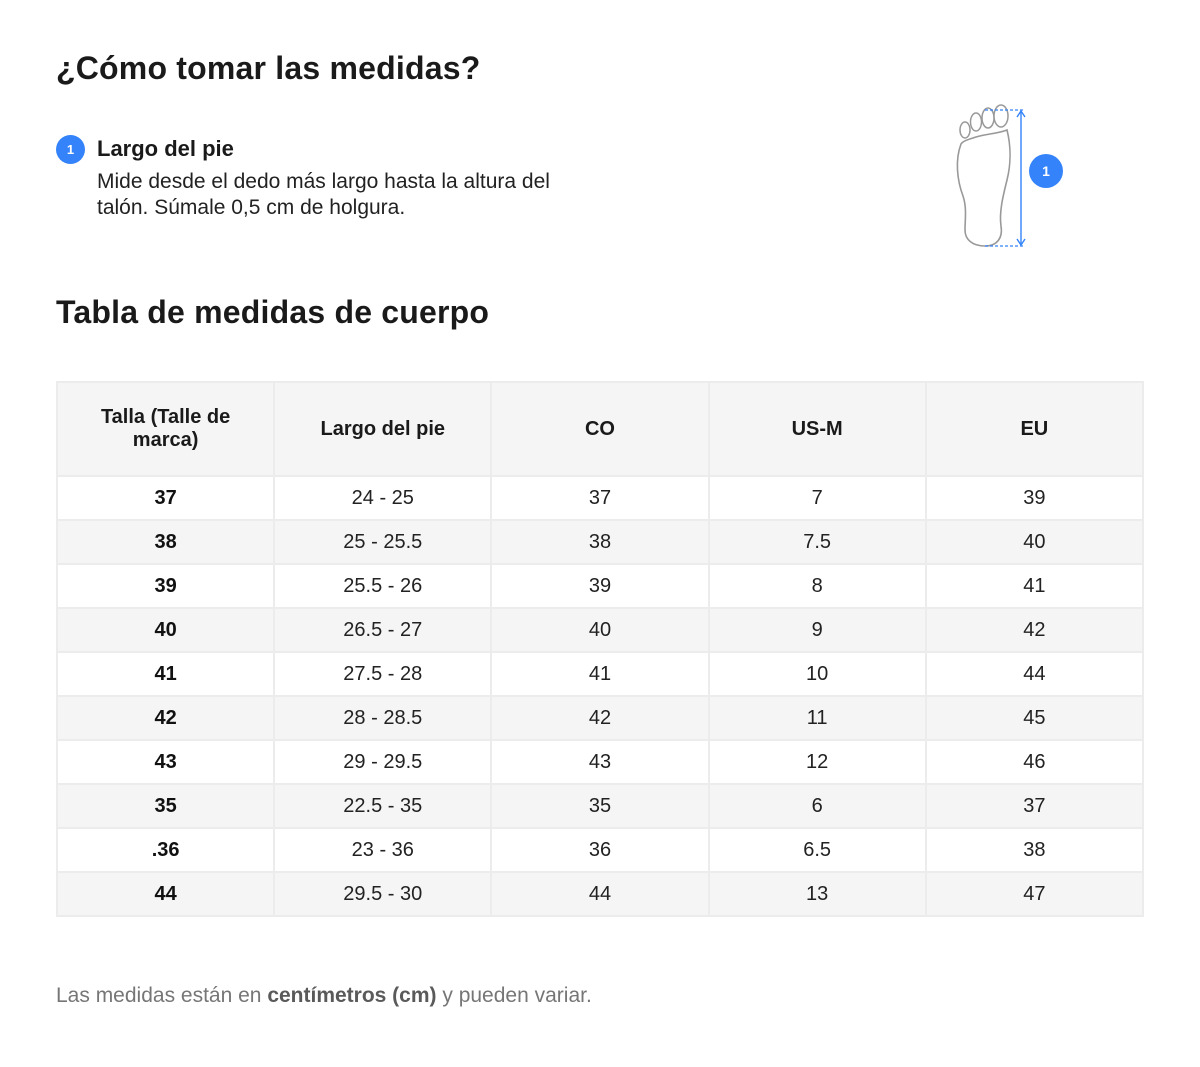 This screenshot has width=1200, height=1067. I want to click on cell-us-m: 10, so click(817, 674).